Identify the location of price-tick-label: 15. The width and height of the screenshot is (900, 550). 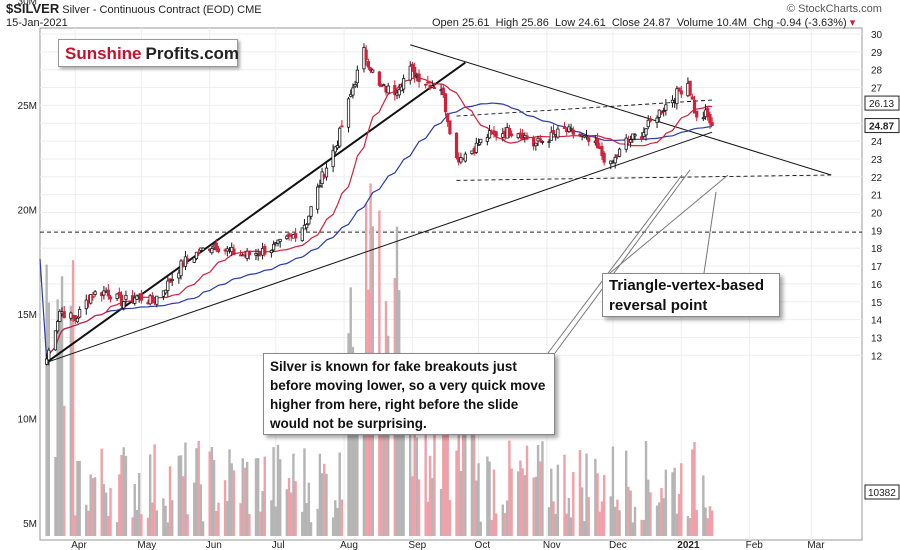
(877, 303).